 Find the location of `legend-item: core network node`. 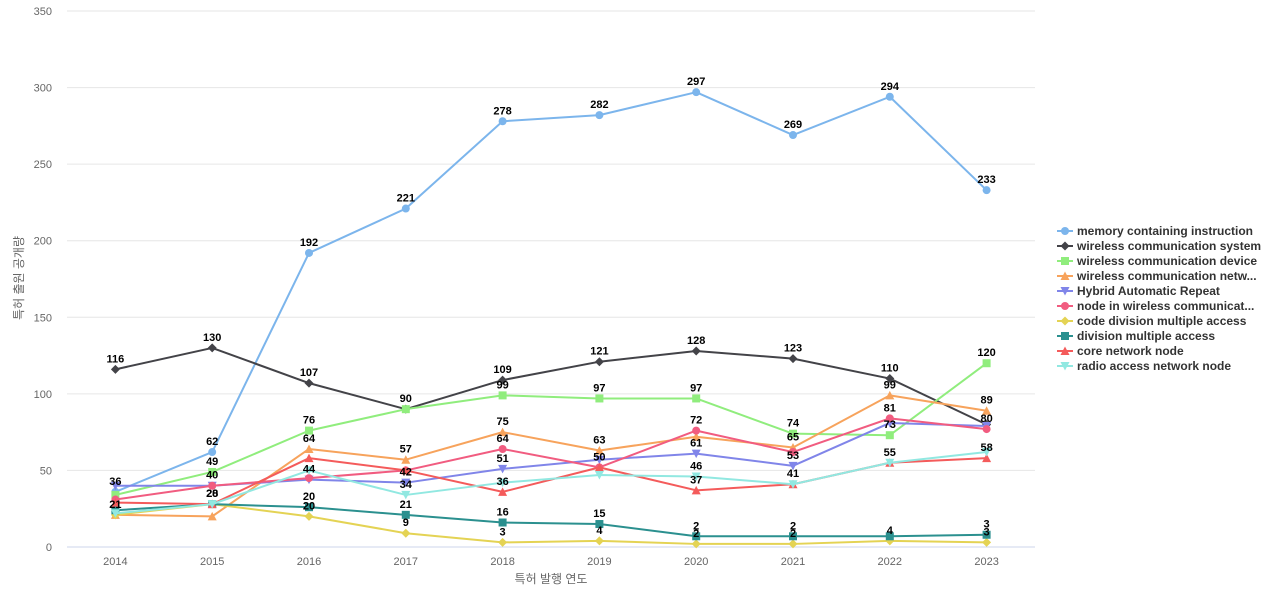

legend-item: core network node is located at coordinates (1120, 351).